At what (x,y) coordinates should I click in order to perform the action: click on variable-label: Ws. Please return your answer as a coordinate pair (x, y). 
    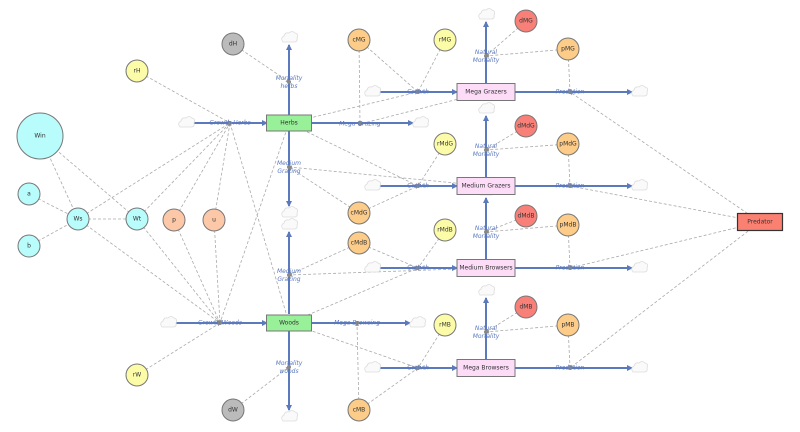
    Looking at the image, I should click on (77, 219).